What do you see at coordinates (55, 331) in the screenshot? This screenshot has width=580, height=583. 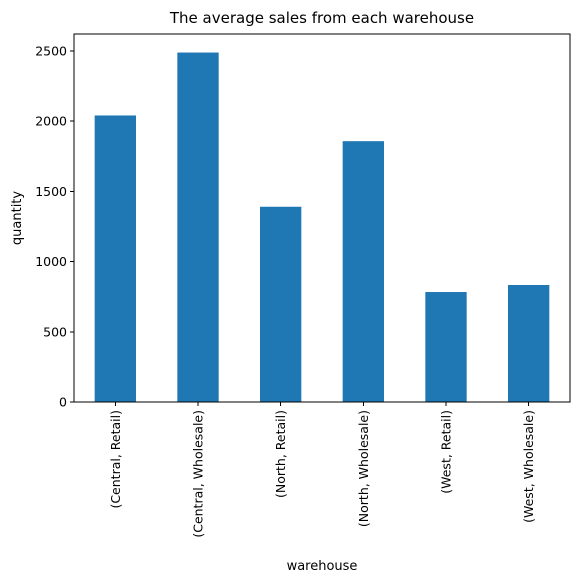 I see `y-tick-label: 500` at bounding box center [55, 331].